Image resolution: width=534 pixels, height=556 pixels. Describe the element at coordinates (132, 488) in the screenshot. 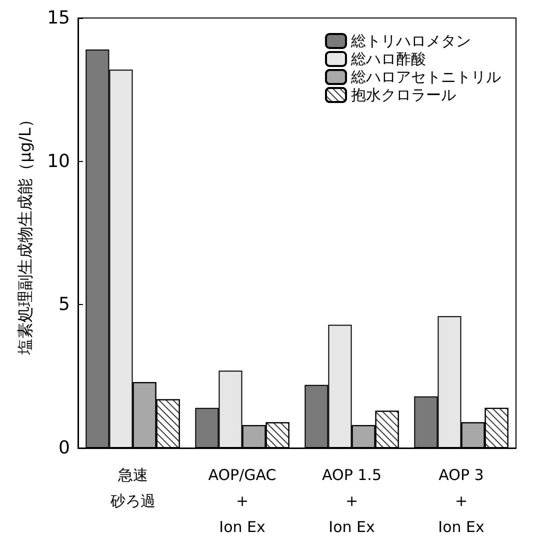

I see `x-tick-label: 急速砂ろ過` at that location.